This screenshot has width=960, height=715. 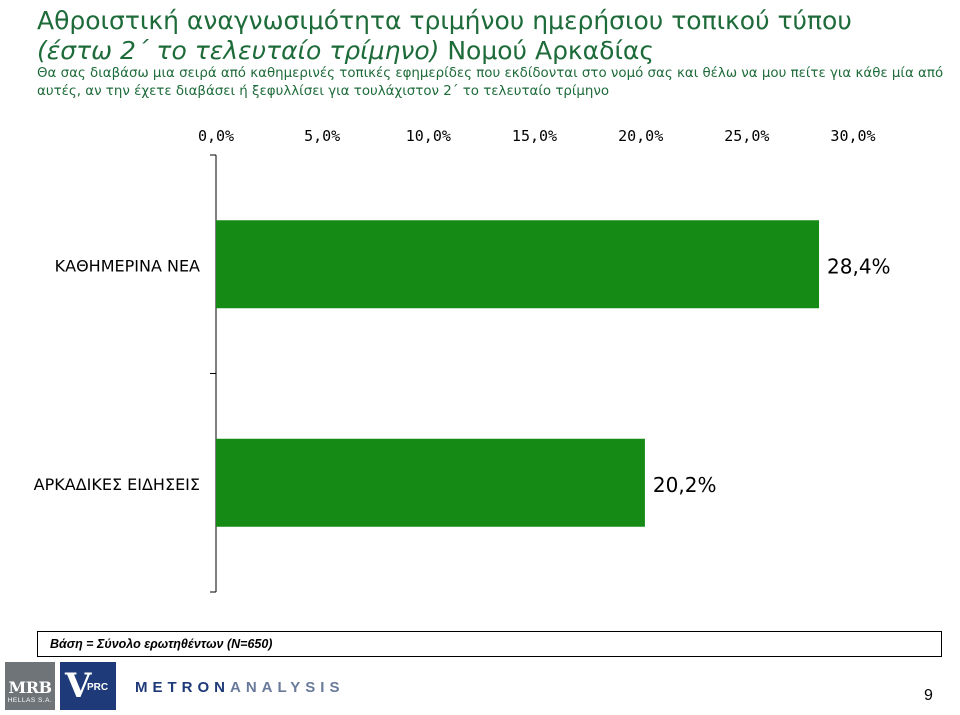 I want to click on x-tick-label: 0,0%, so click(x=216, y=136).